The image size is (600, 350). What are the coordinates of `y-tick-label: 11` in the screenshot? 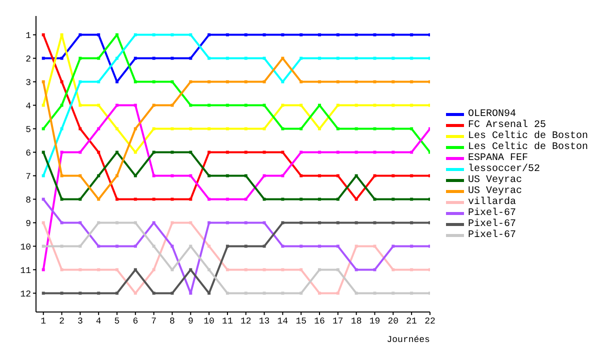 It's located at (25, 271).